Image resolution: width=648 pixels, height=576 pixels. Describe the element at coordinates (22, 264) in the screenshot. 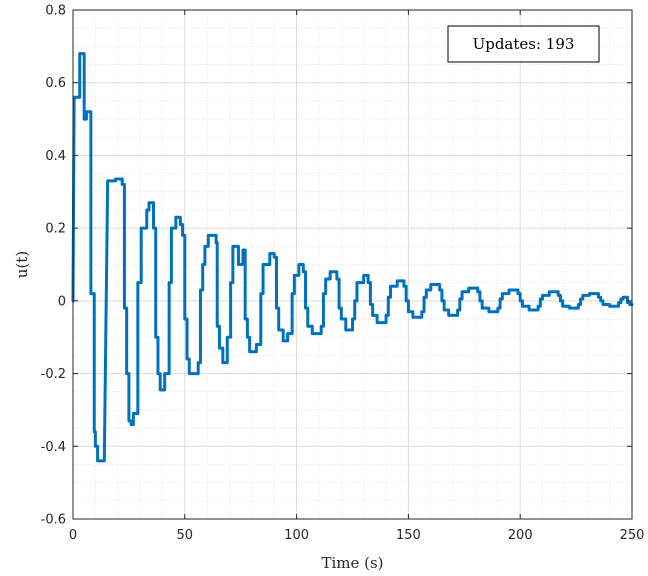

I see `y-axis-label: u(t)` at that location.